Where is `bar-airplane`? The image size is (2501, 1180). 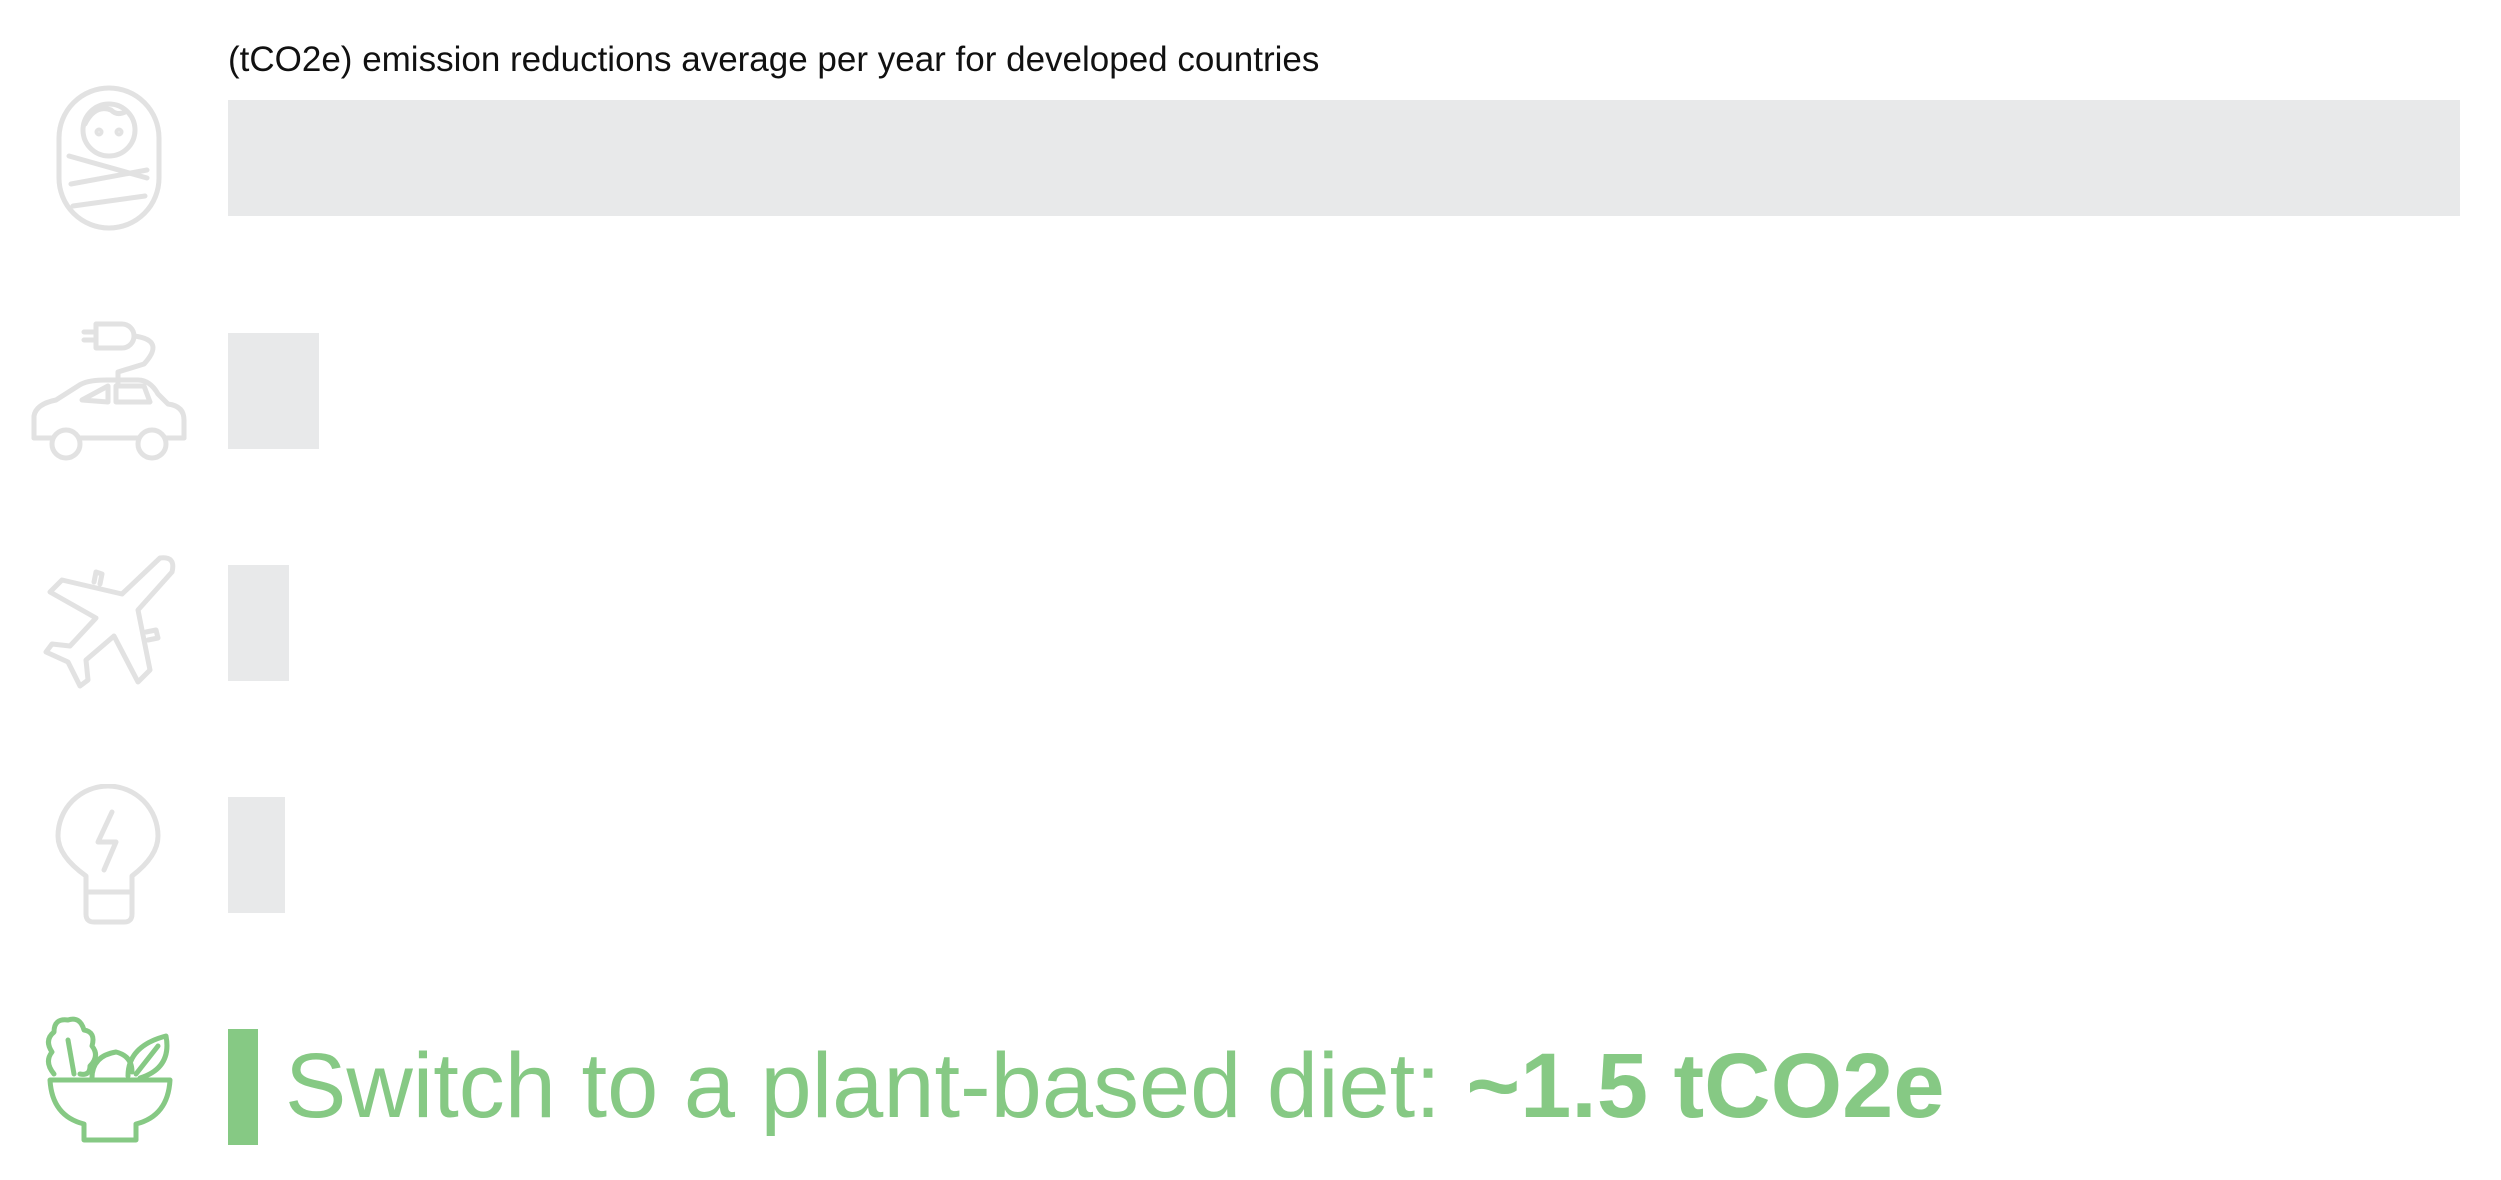
bar-airplane is located at coordinates (258, 623).